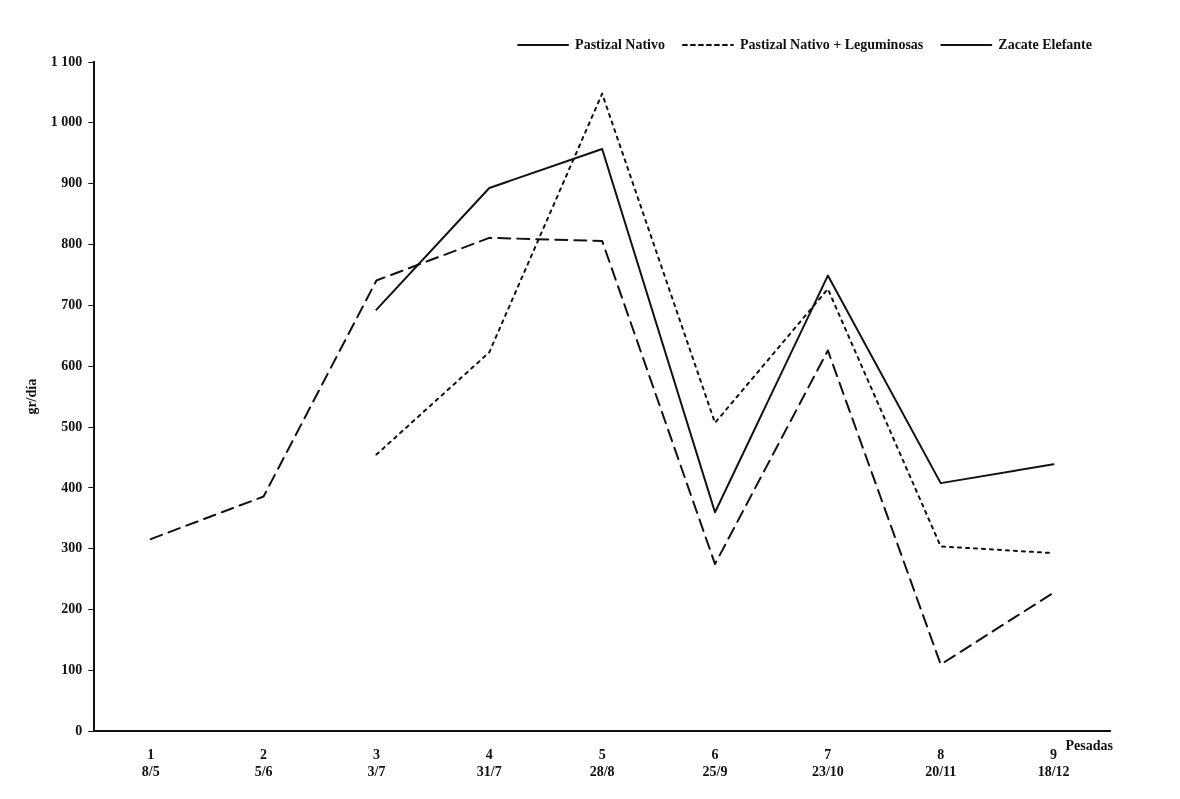  What do you see at coordinates (72, 244) in the screenshot?
I see `y-tick-label: 800` at bounding box center [72, 244].